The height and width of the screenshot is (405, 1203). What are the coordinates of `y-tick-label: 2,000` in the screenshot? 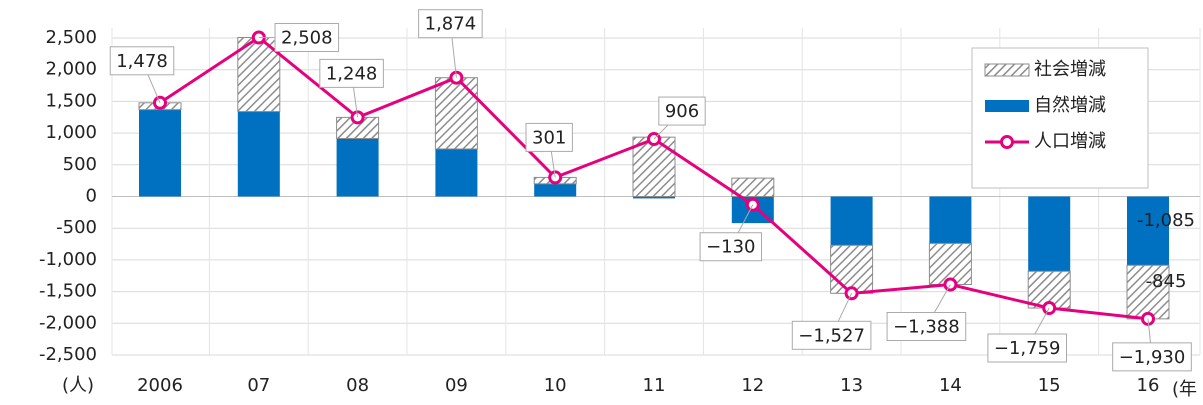 It's located at (71, 69).